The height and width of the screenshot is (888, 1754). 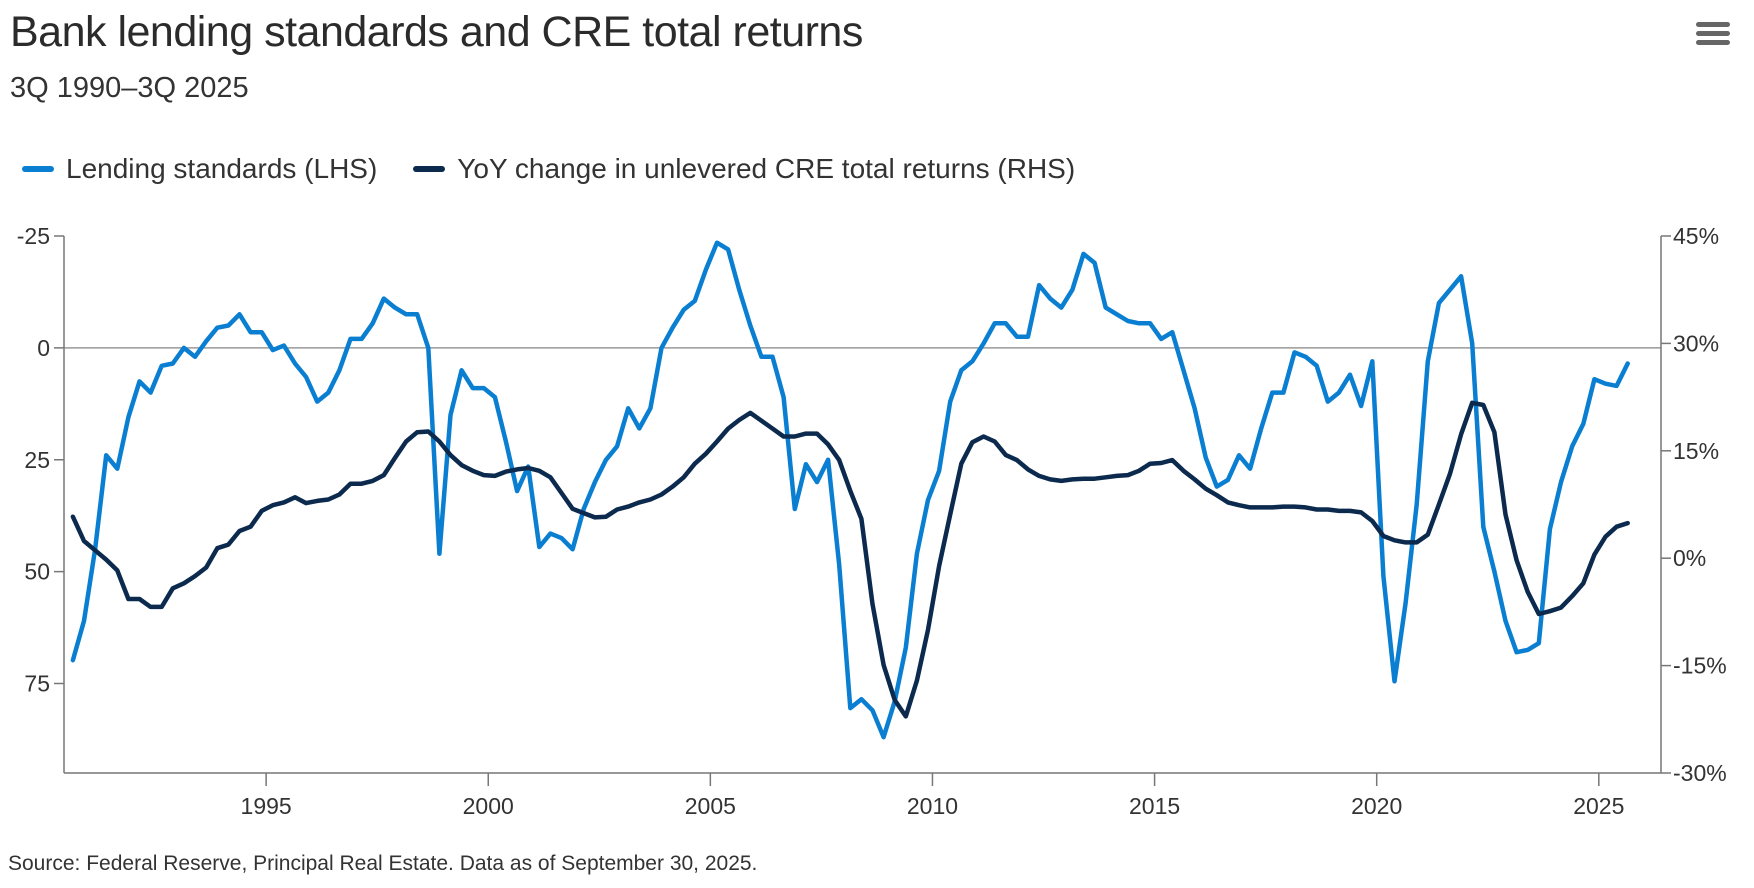 I want to click on right-axis-tick-label: 15%, so click(x=1696, y=451).